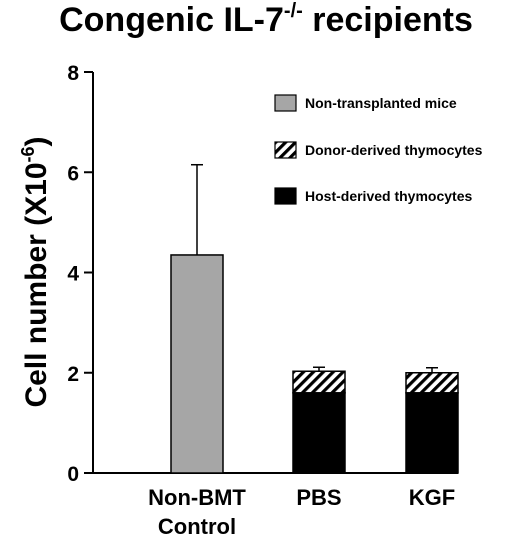  I want to click on y-tick-label: 6, so click(73, 173).